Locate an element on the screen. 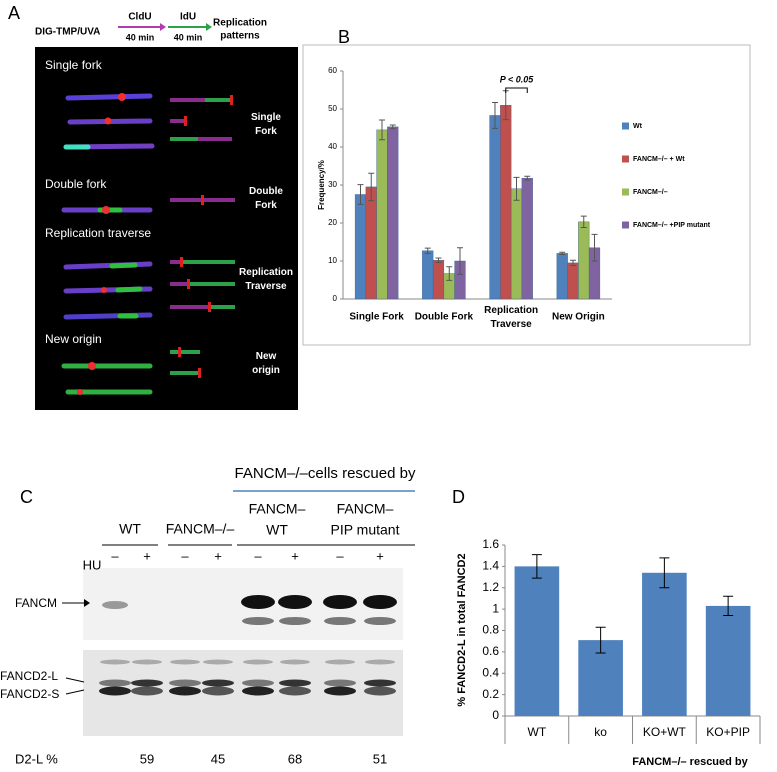 The height and width of the screenshot is (772, 777). fancm-arrowhead is located at coordinates (87, 603).